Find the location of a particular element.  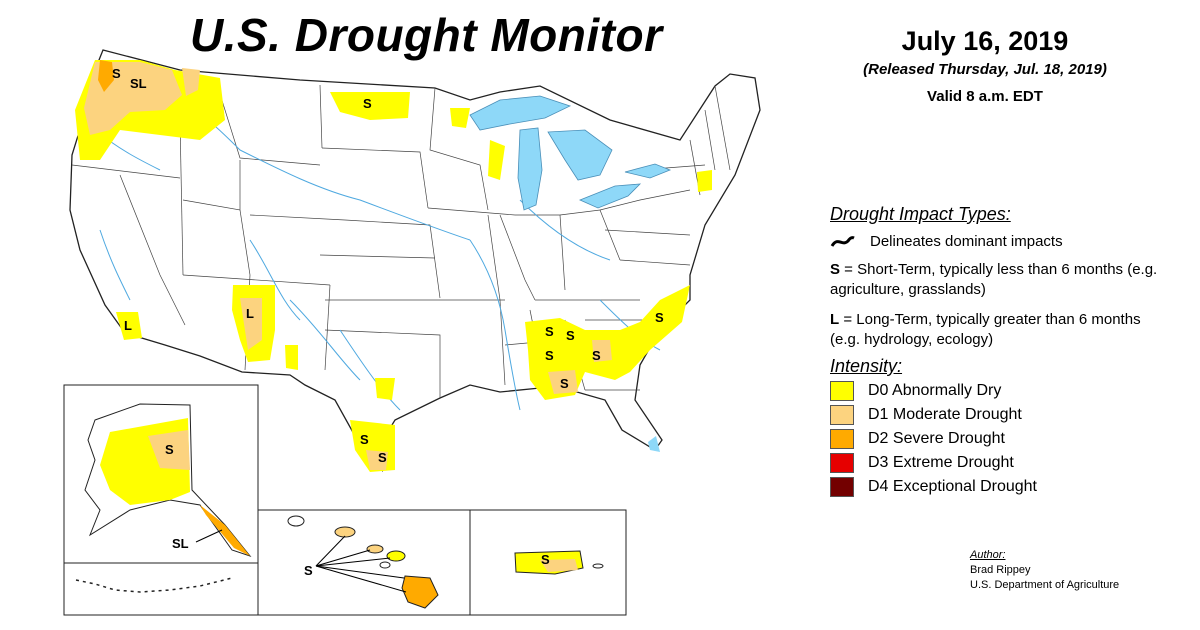

d0-mt is located at coordinates (370, 106).